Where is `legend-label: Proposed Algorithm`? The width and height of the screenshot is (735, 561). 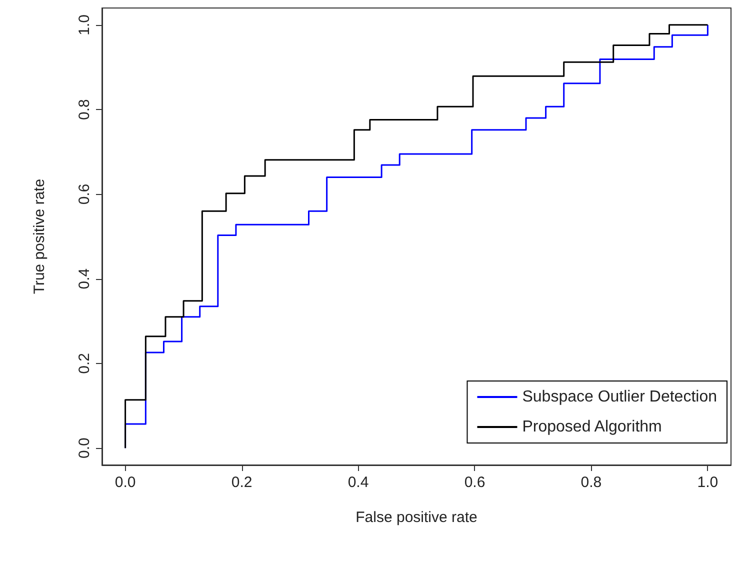 legend-label: Proposed Algorithm is located at coordinates (592, 427).